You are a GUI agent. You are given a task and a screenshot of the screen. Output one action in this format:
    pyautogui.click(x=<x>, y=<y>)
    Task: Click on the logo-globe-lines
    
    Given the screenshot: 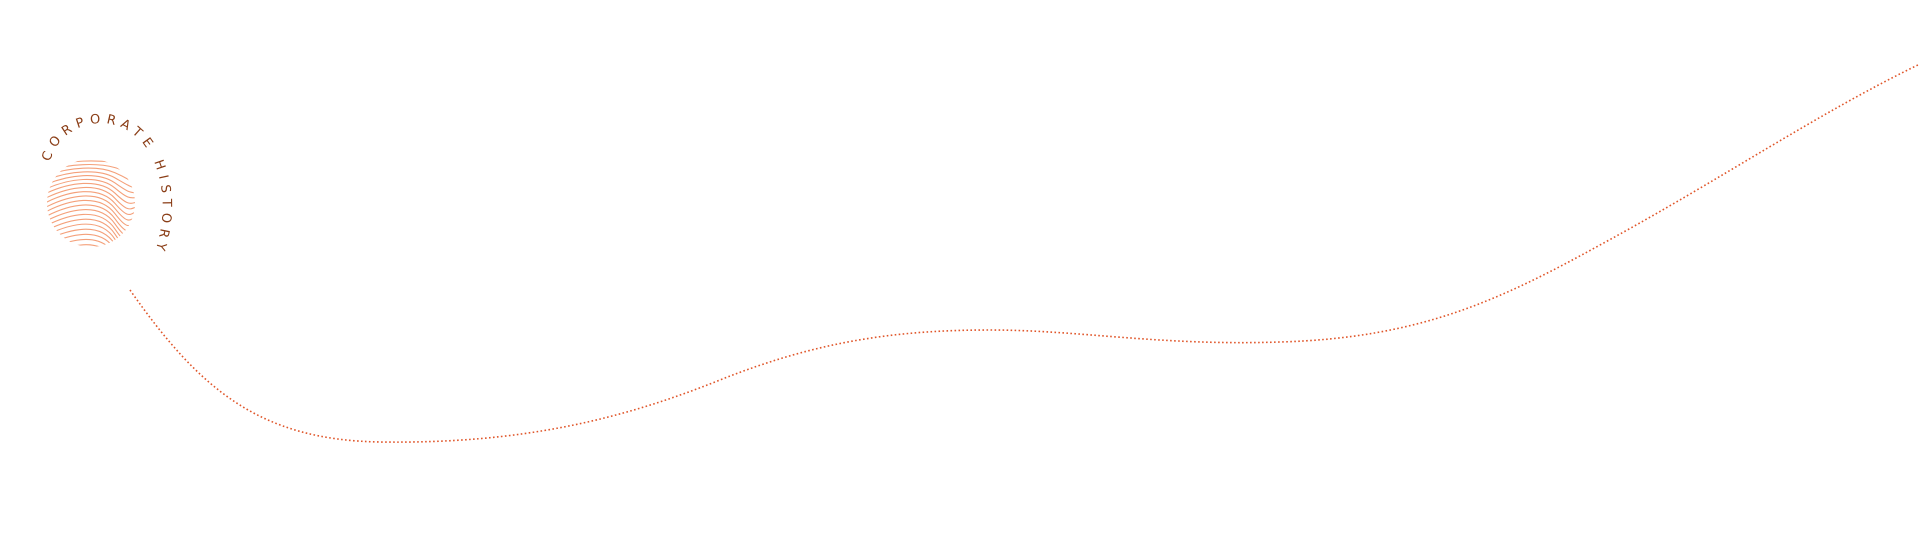 What is the action you would take?
    pyautogui.click(x=90, y=221)
    